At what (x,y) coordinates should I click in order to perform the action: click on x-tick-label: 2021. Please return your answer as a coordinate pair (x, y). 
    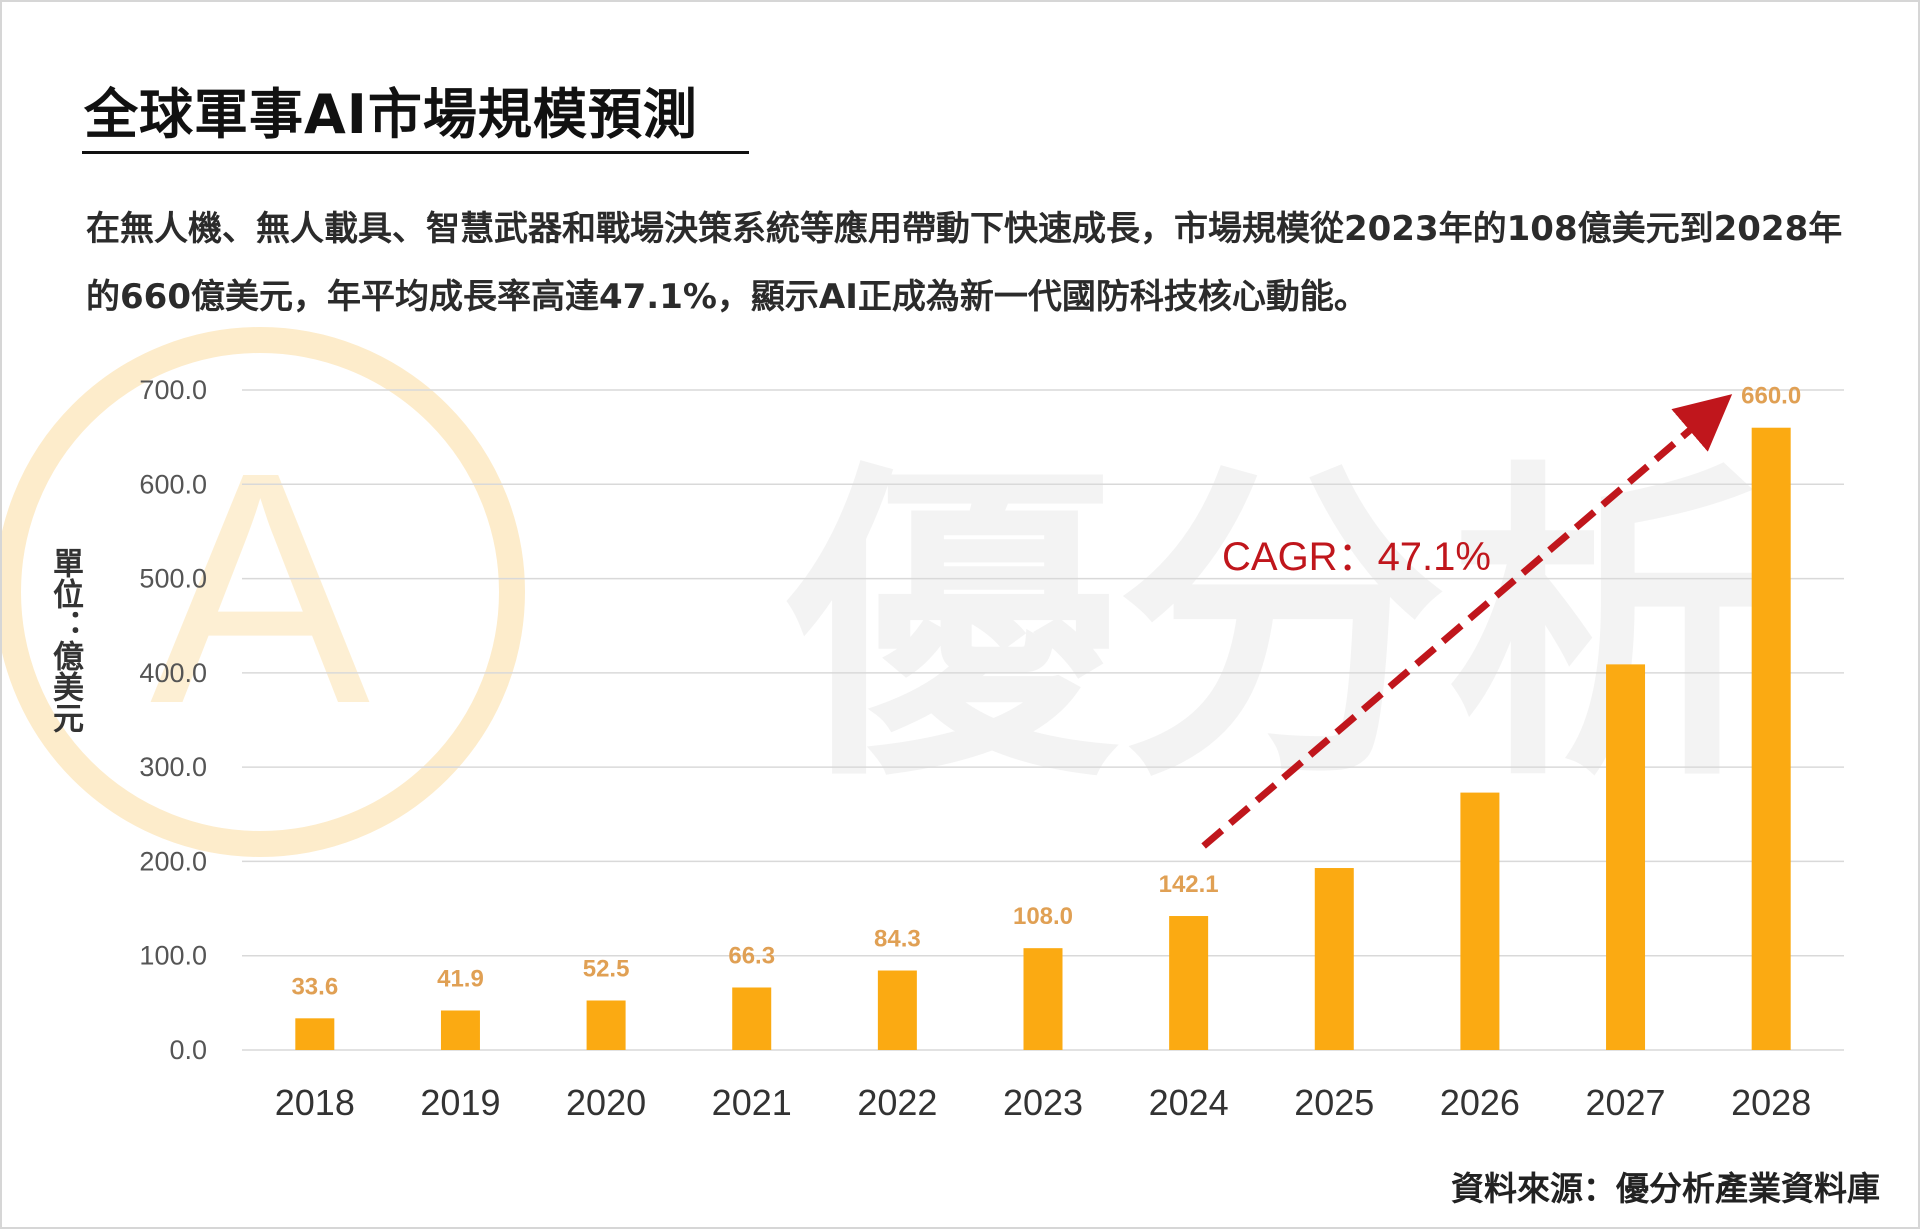
    Looking at the image, I should click on (752, 1102).